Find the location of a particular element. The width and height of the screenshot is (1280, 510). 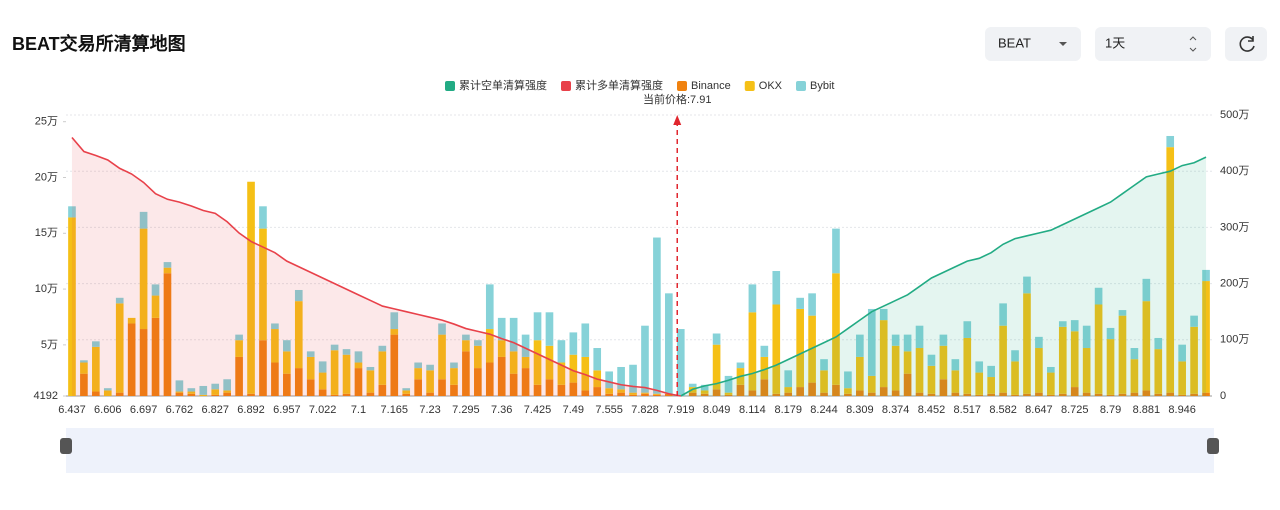

x-tick-label: 6.606 is located at coordinates (108, 410).